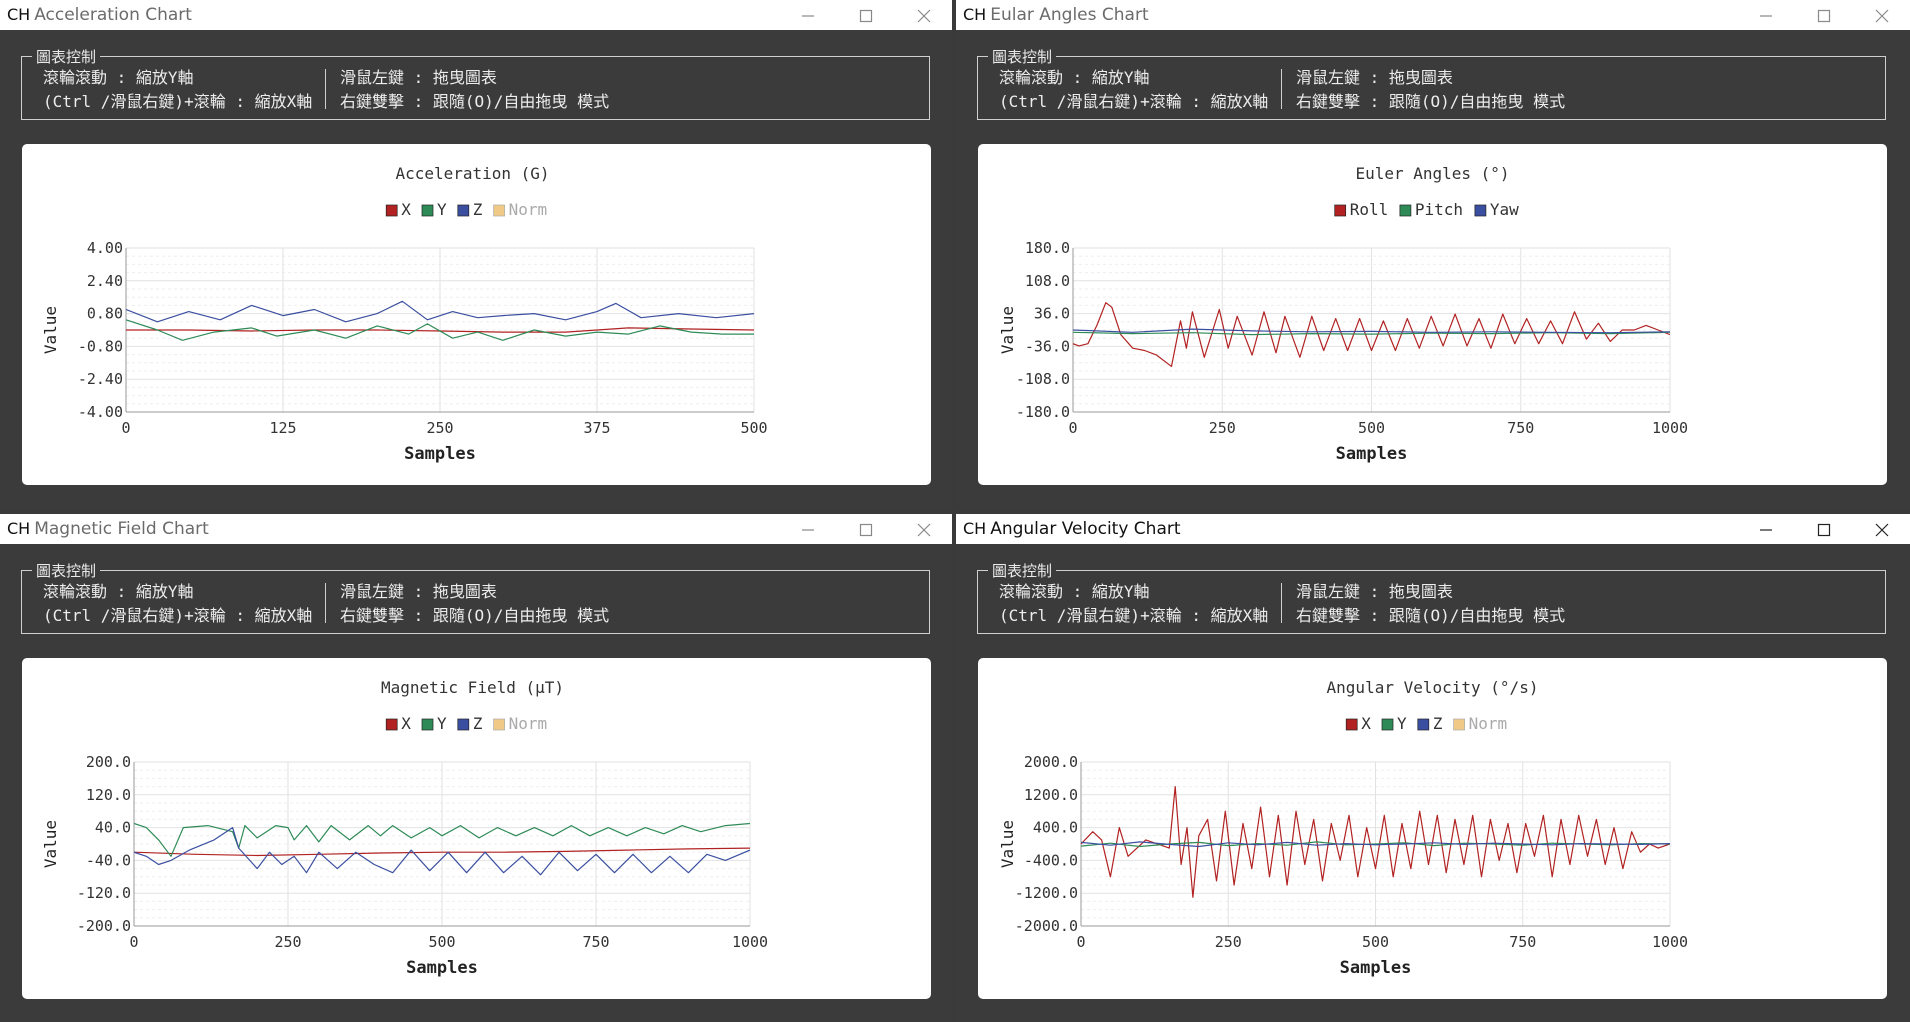 The image size is (1910, 1022). I want to click on chart-title: Angular Velocity (°/s), so click(1433, 687).